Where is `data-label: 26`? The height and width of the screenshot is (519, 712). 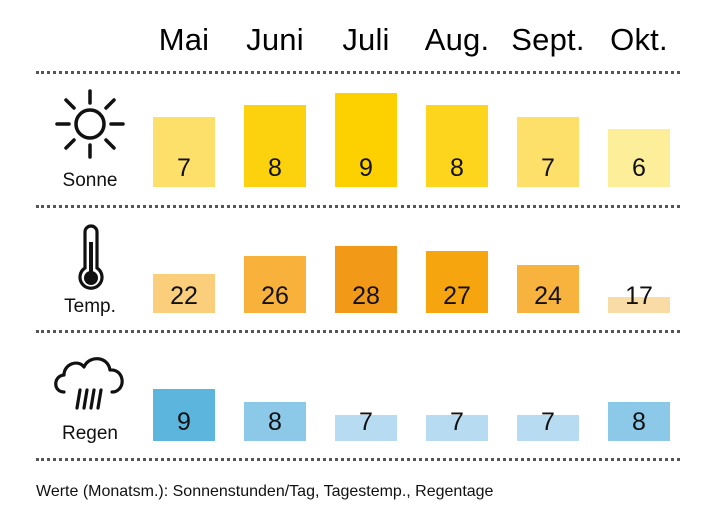 data-label: 26 is located at coordinates (275, 296).